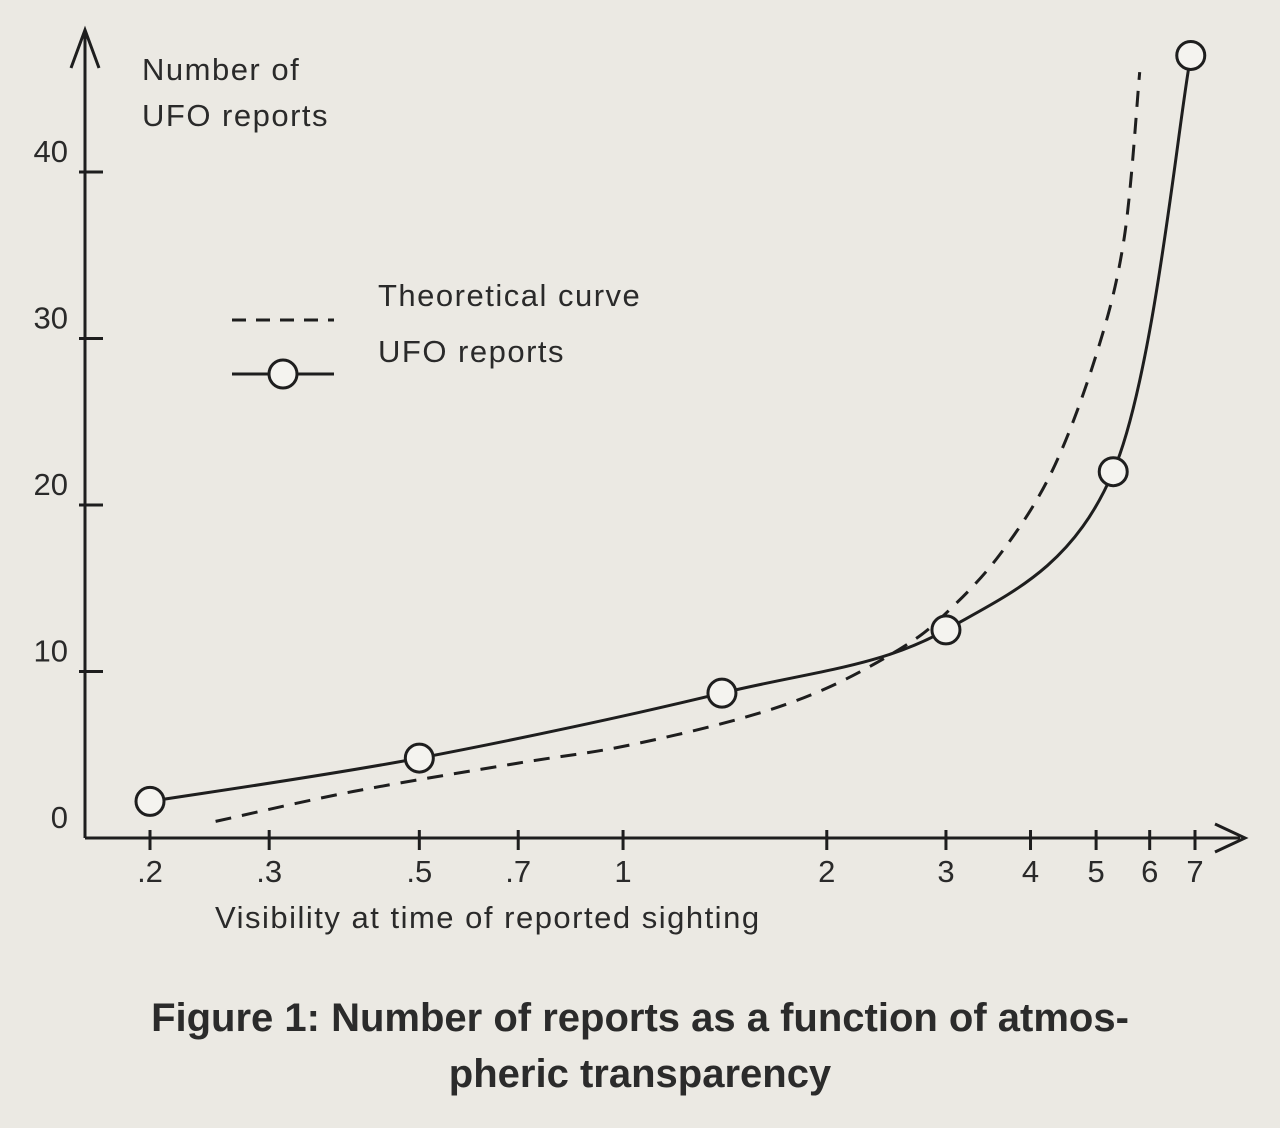  What do you see at coordinates (509, 295) in the screenshot?
I see `legend-label-theoretical: Theoretical curve` at bounding box center [509, 295].